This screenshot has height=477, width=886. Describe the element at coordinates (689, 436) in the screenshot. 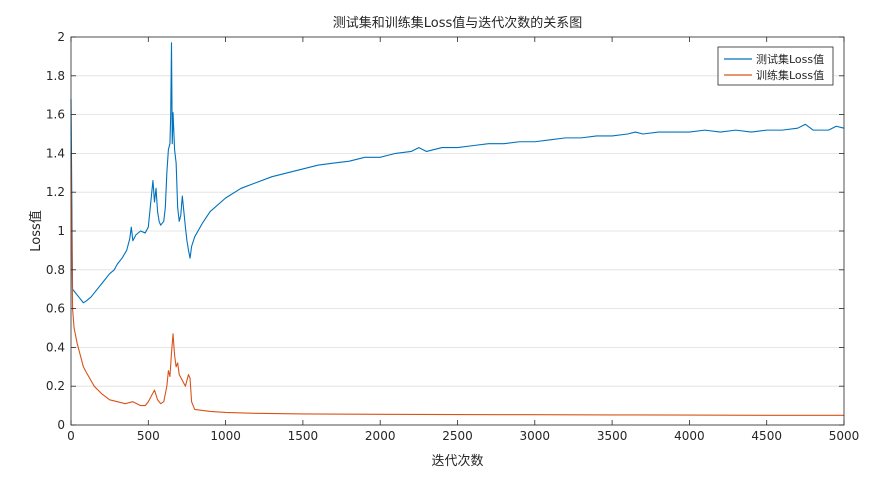

I see `x-tick-label: 4000` at that location.